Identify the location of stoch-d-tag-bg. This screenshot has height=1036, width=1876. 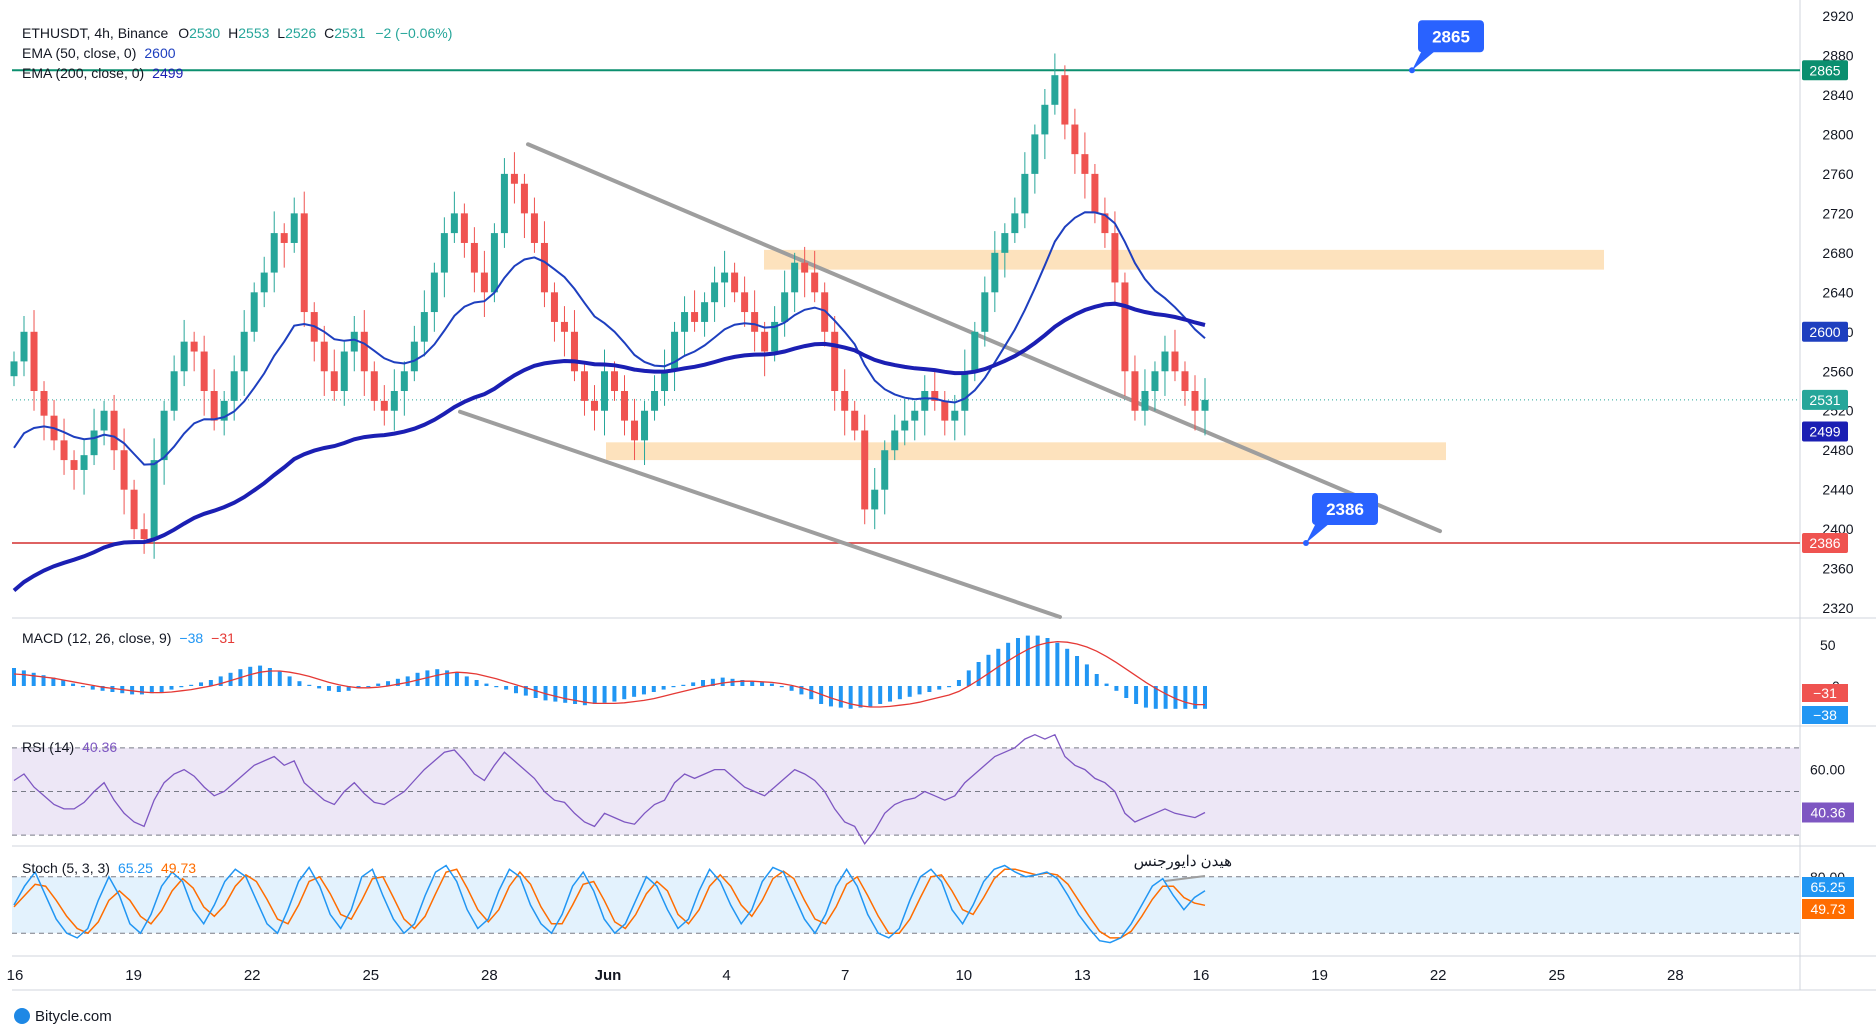
(1828, 909).